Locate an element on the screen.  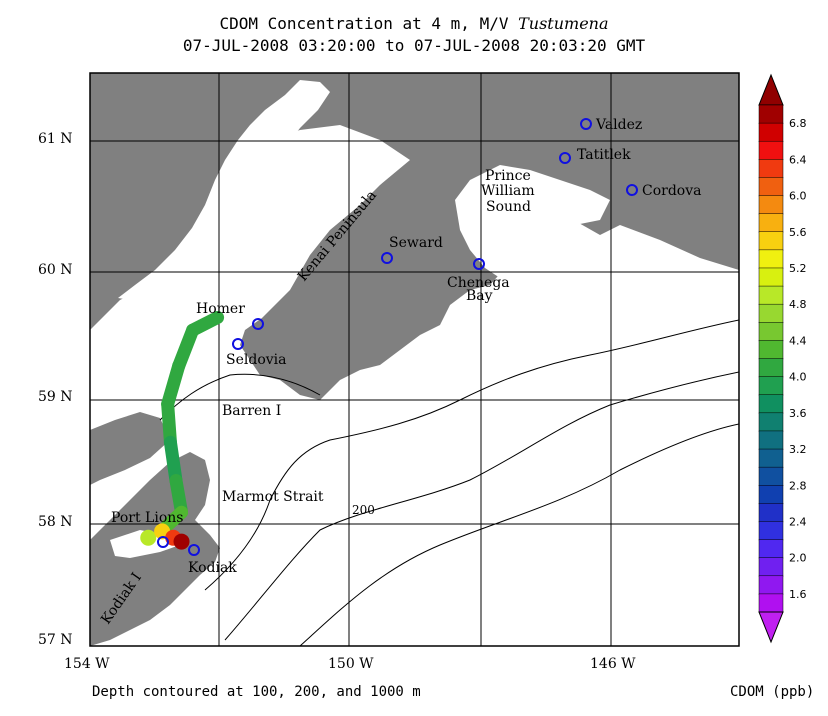
label-cordova: Cordova is located at coordinates (671, 191).